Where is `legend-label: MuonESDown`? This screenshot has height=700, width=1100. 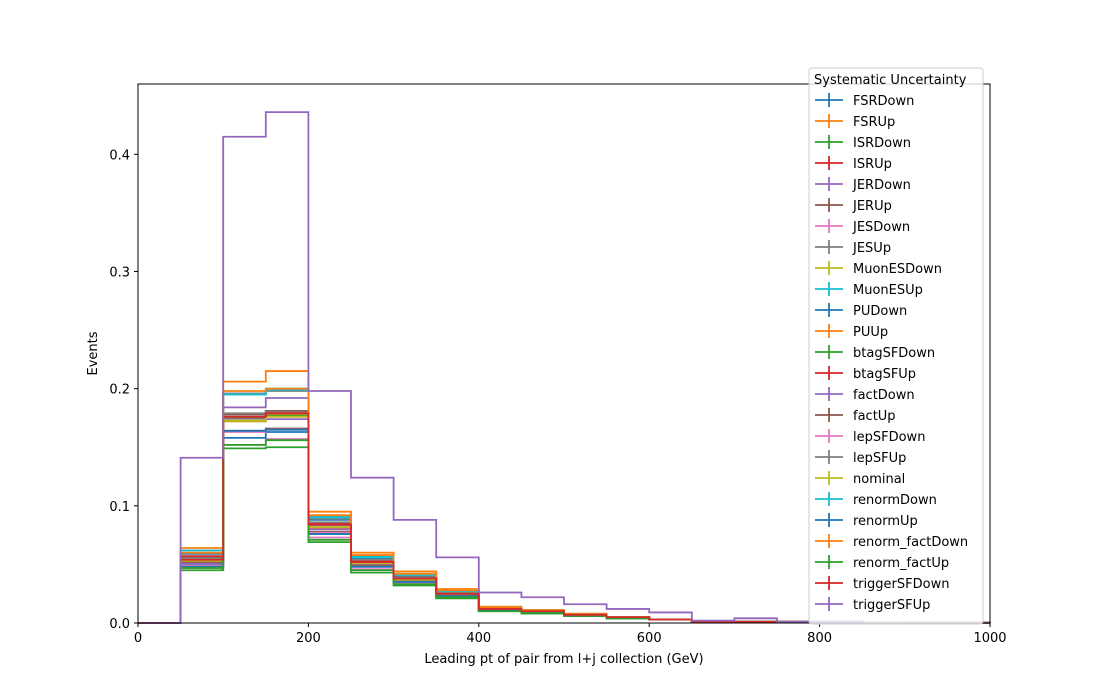
legend-label: MuonESDown is located at coordinates (897, 269).